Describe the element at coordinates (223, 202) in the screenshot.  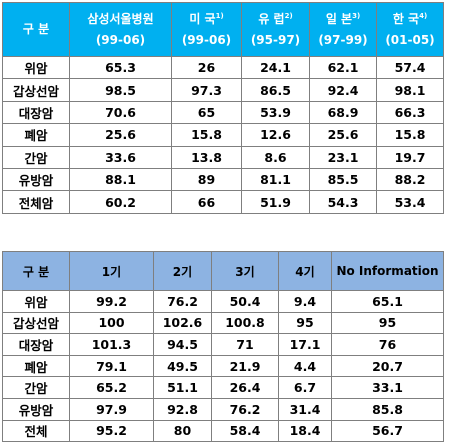
I see `table-row: 전체암 60.2 66 51.9 54.3 53.4` at that location.